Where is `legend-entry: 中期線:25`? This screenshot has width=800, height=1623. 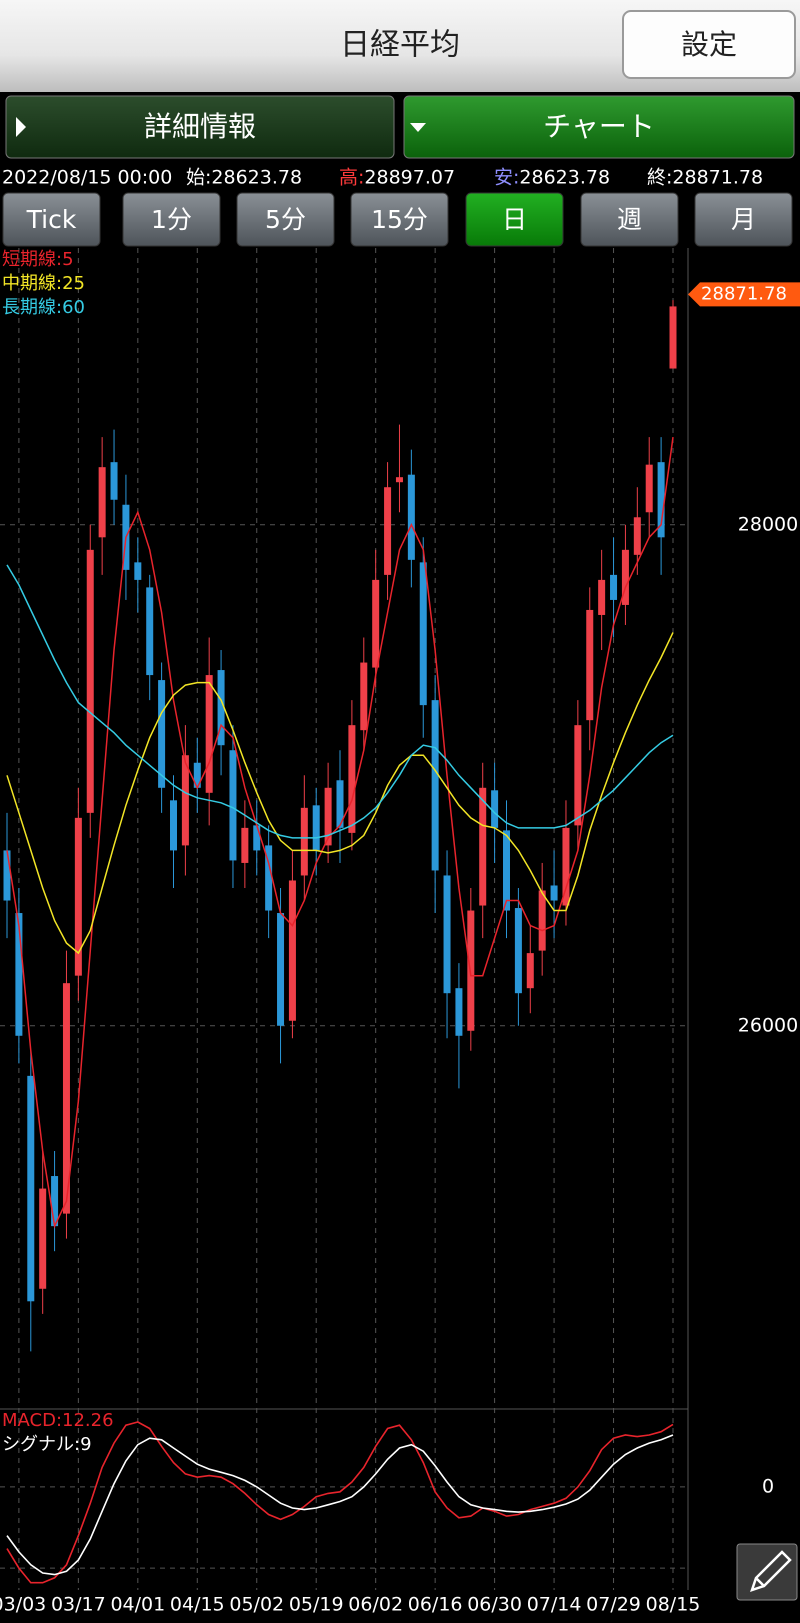
legend-entry: 中期線:25 is located at coordinates (43, 283).